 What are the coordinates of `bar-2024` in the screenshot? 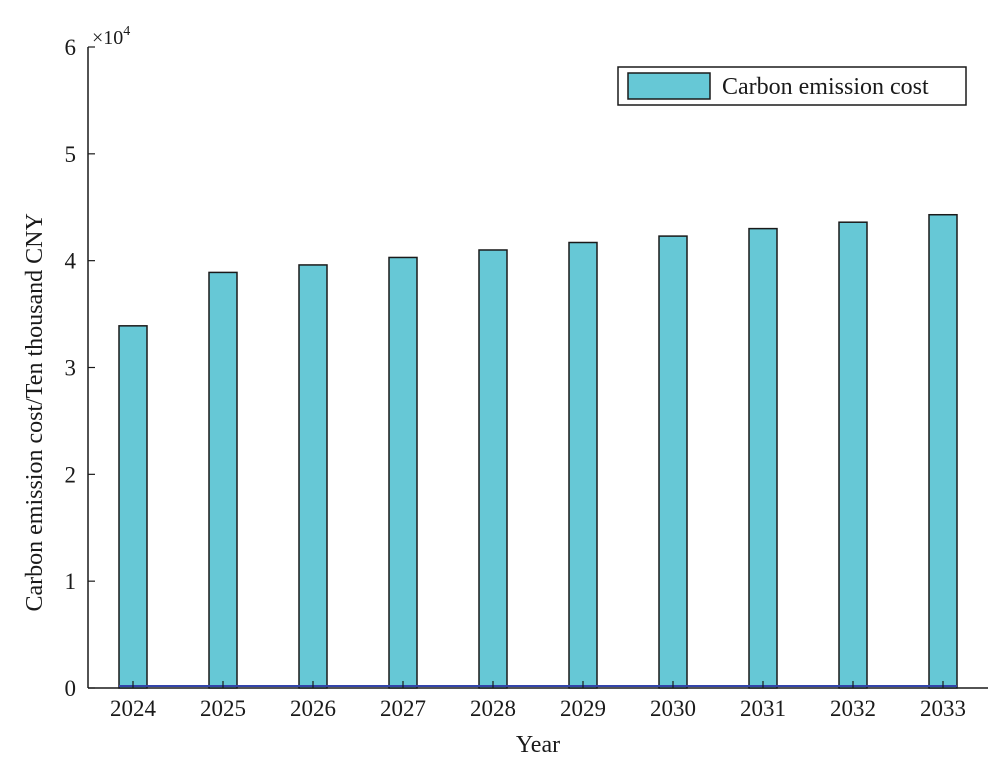 It's located at (133, 507).